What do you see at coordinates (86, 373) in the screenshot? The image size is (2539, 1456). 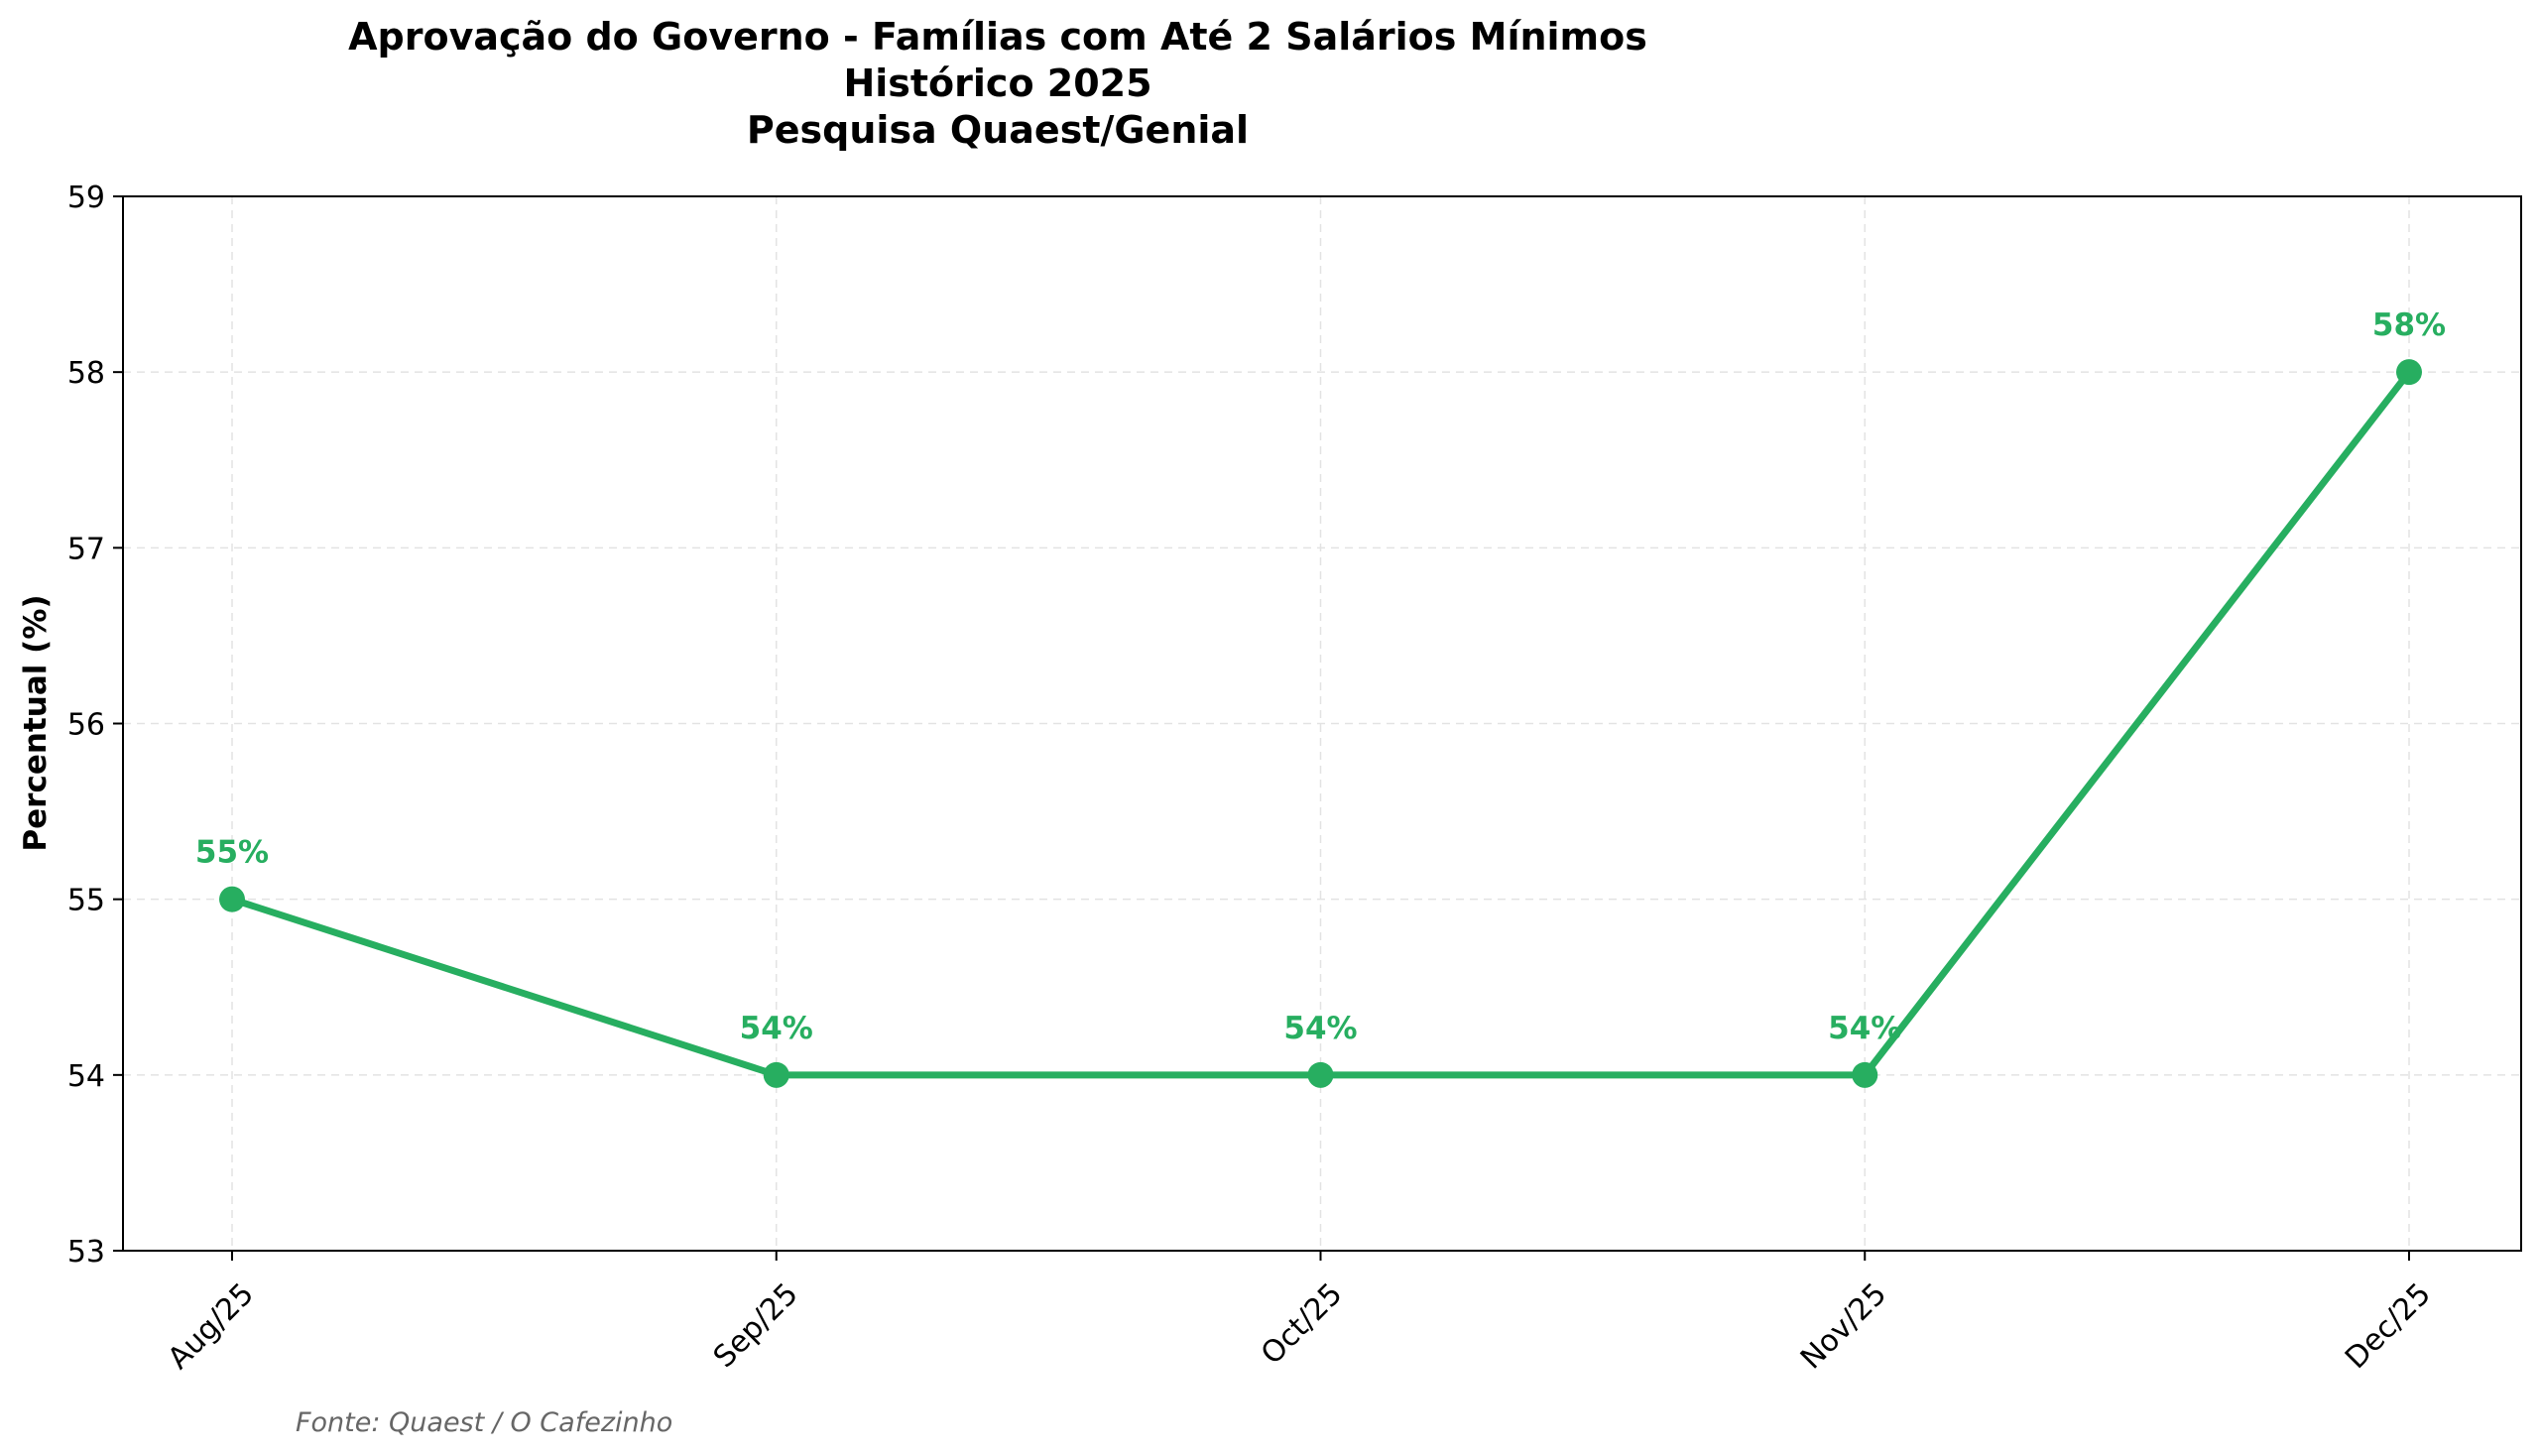 I see `y-tick-label: 58` at bounding box center [86, 373].